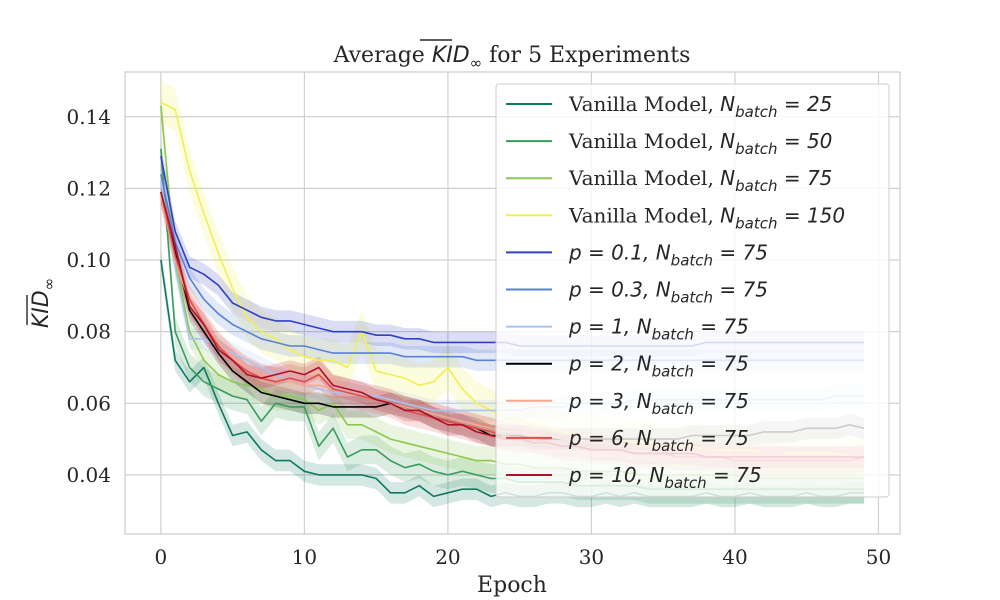 This screenshot has height=600, width=1000. Describe the element at coordinates (804, 141) in the screenshot. I see `legend-label-part: = 50` at that location.